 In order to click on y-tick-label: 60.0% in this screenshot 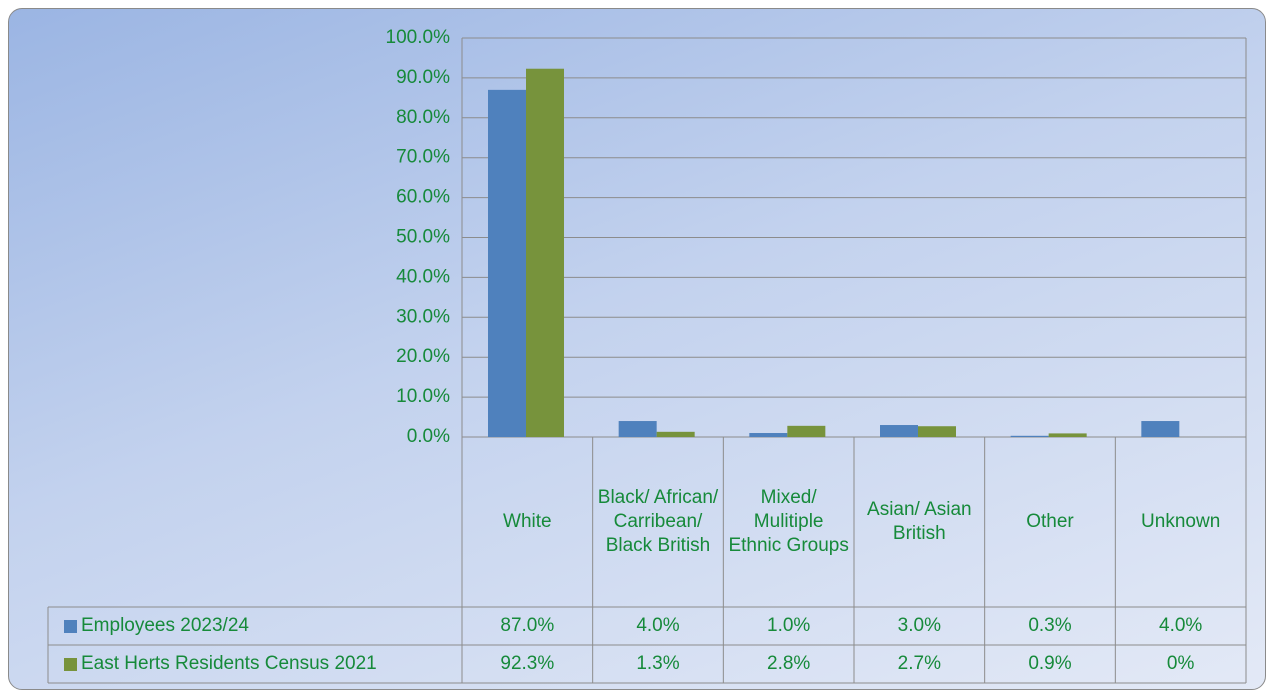, I will do `click(423, 197)`.